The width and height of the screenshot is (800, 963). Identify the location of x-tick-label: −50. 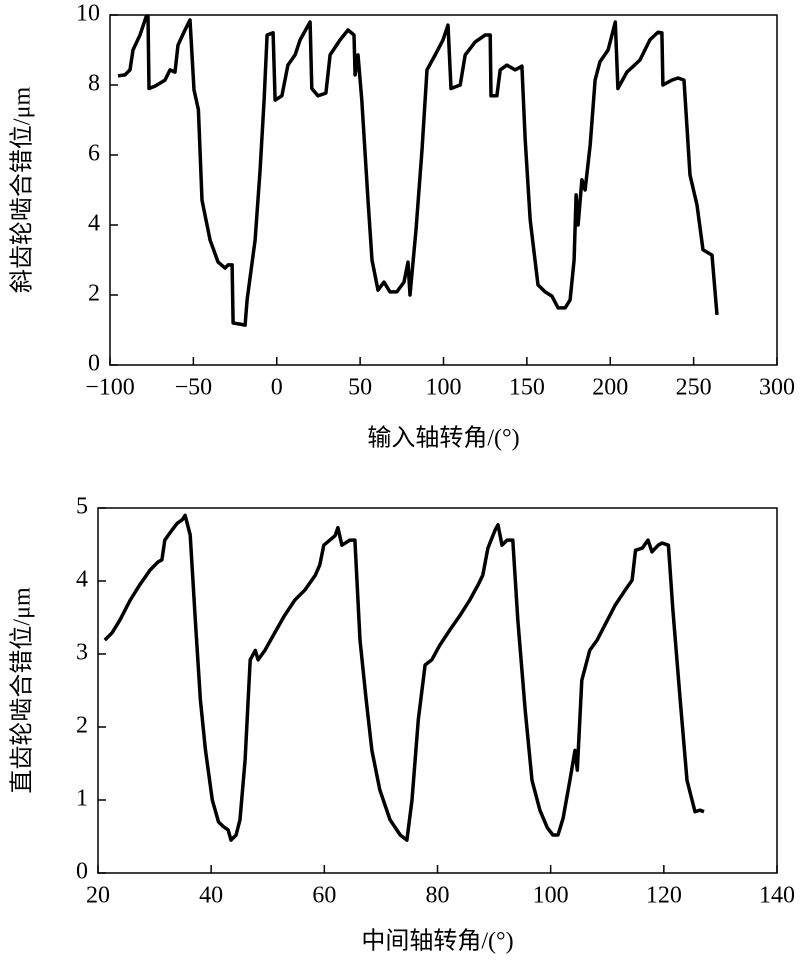
(194, 388).